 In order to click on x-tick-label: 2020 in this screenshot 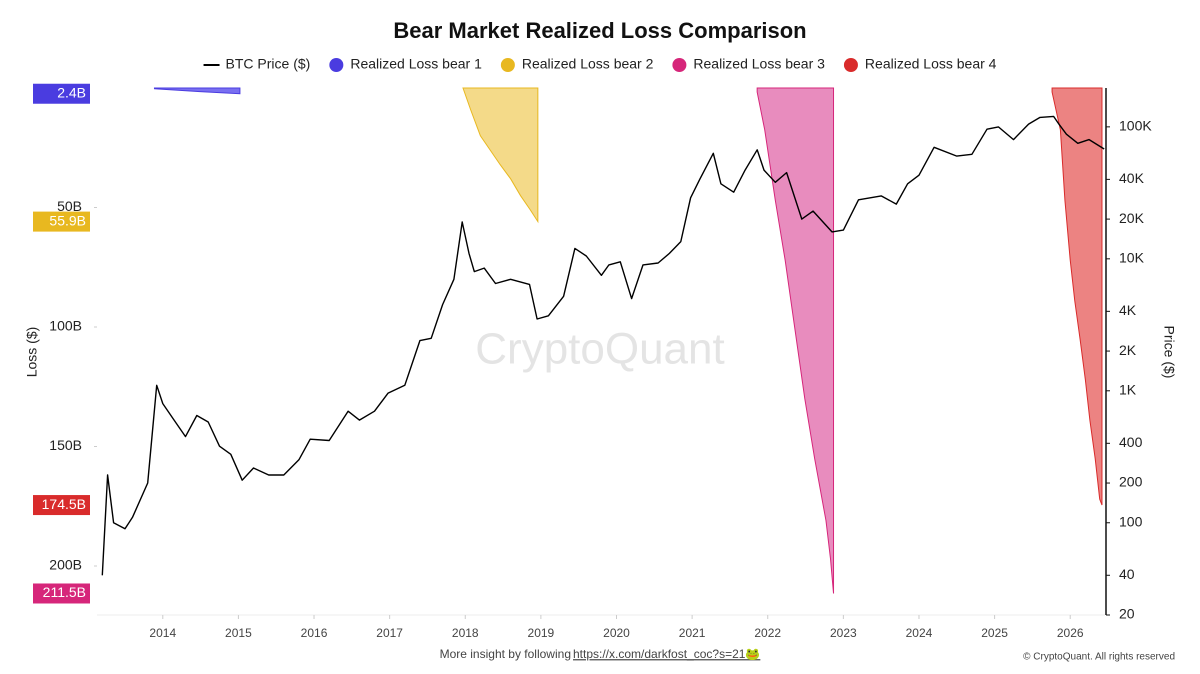, I will do `click(616, 633)`.